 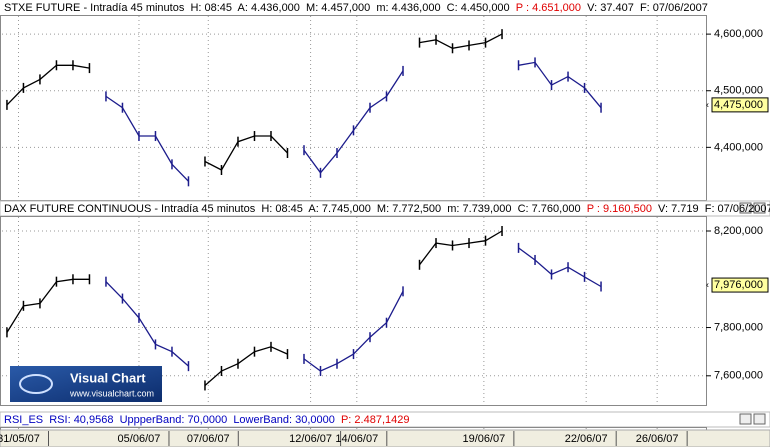 I want to click on last-value-label: 4,475,000, so click(x=738, y=105).